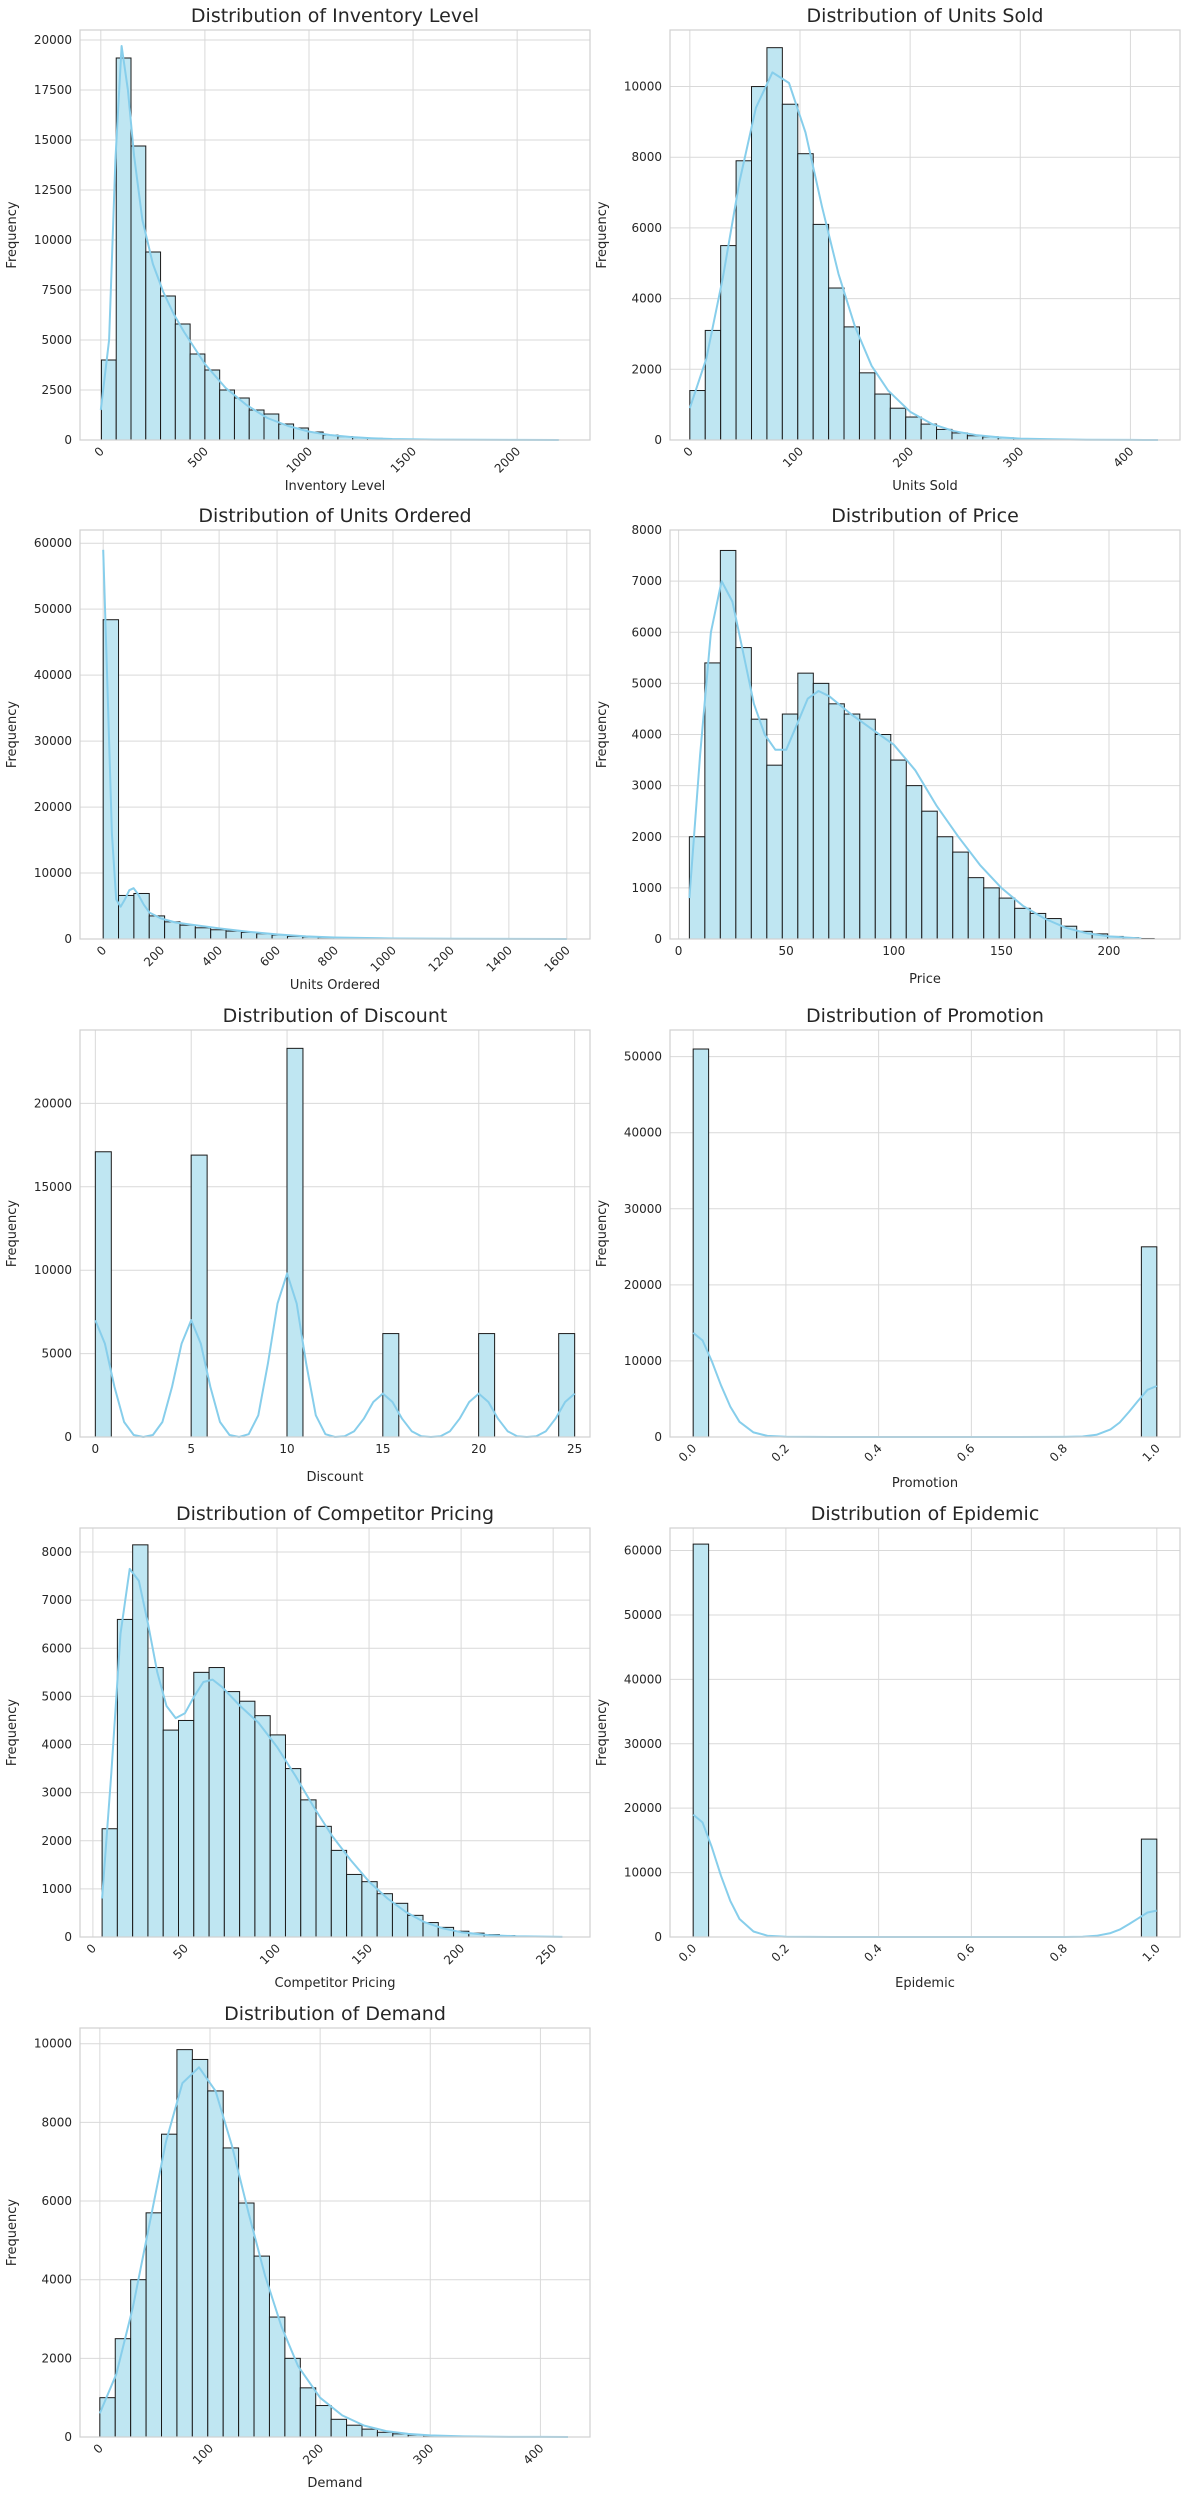 This screenshot has height=2494, width=1189. What do you see at coordinates (925, 1016) in the screenshot?
I see `chart-title: Distribution of Promotion` at bounding box center [925, 1016].